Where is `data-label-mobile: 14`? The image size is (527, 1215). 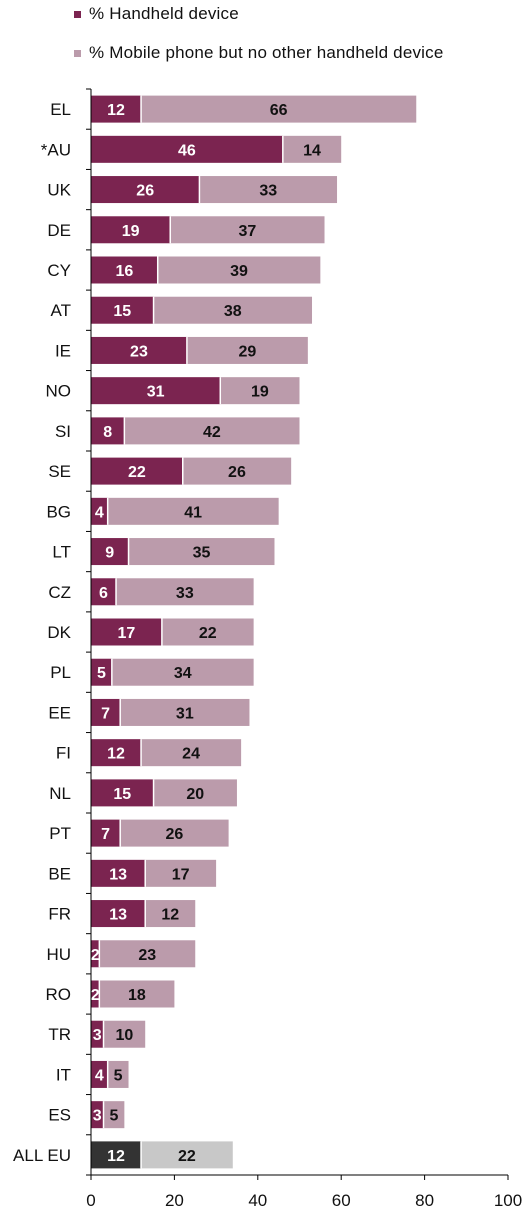
data-label-mobile: 14 is located at coordinates (312, 150).